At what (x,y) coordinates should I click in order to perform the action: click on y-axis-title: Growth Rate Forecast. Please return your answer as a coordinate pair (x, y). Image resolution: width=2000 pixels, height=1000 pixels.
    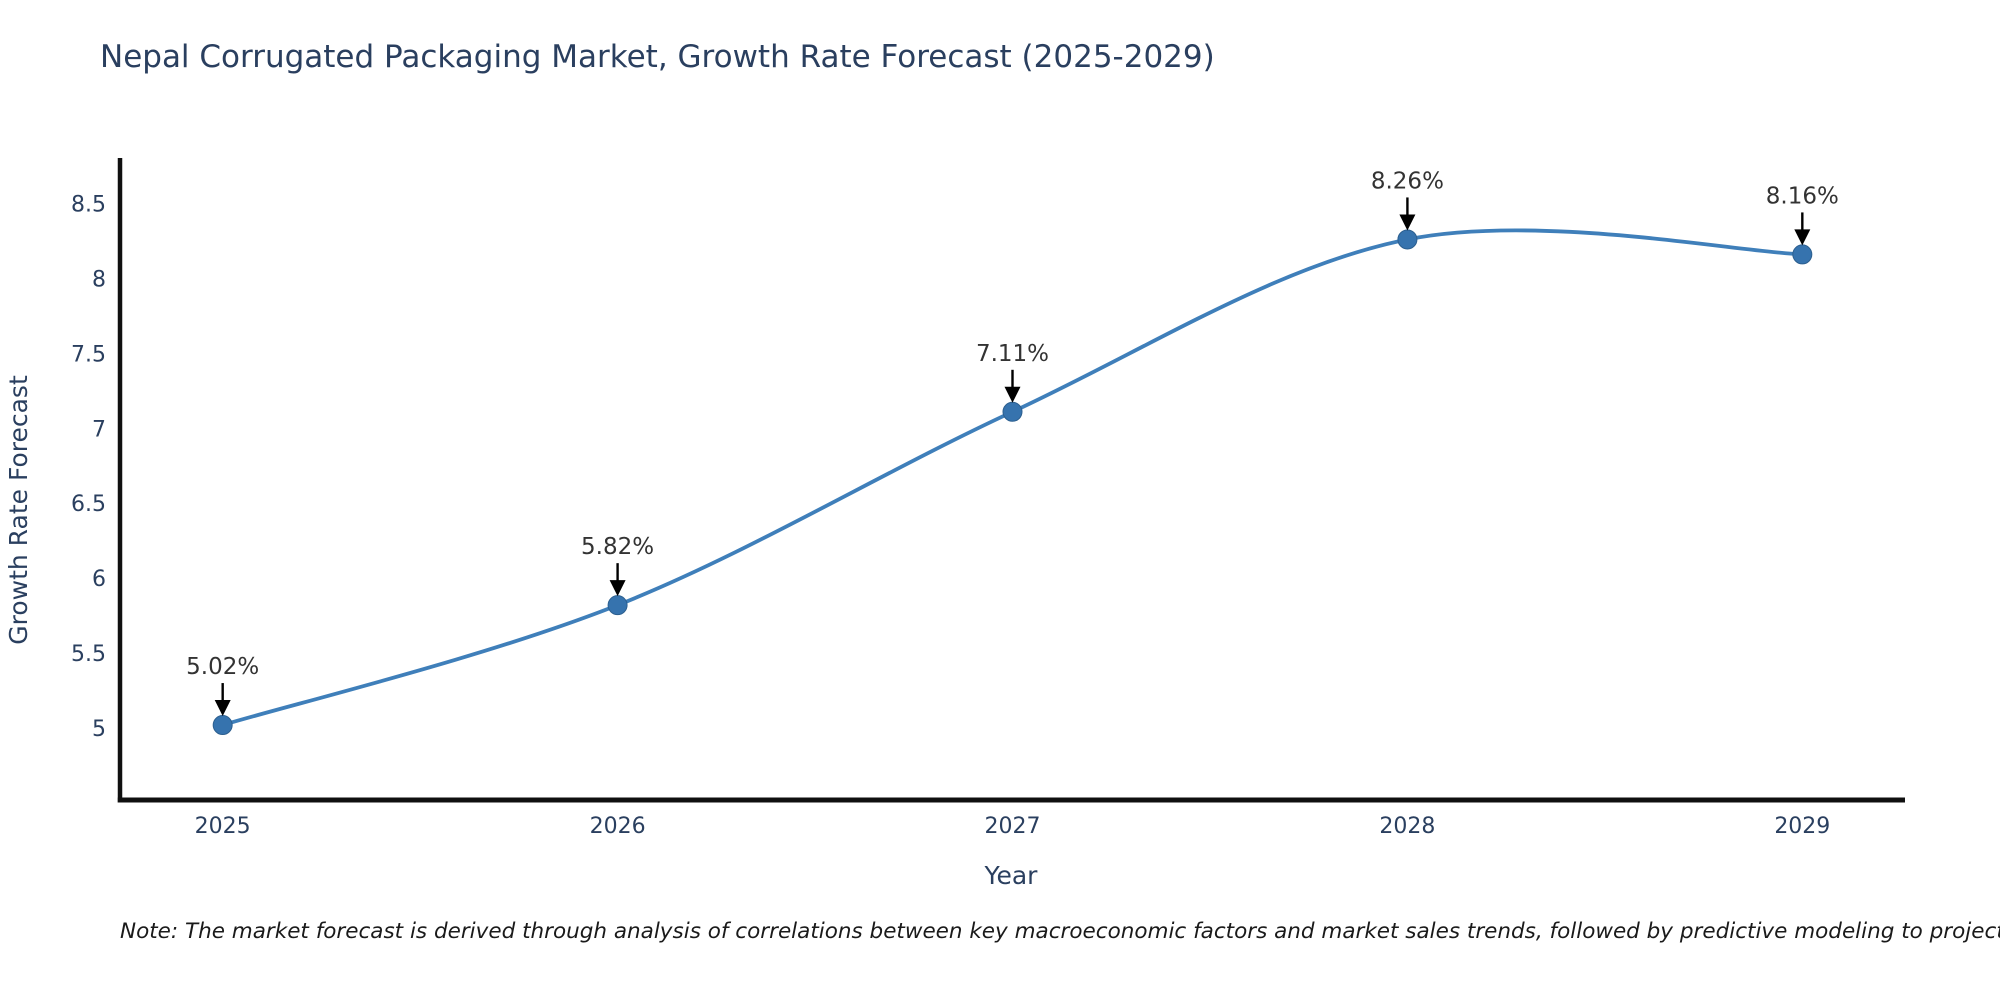
    Looking at the image, I should click on (18, 510).